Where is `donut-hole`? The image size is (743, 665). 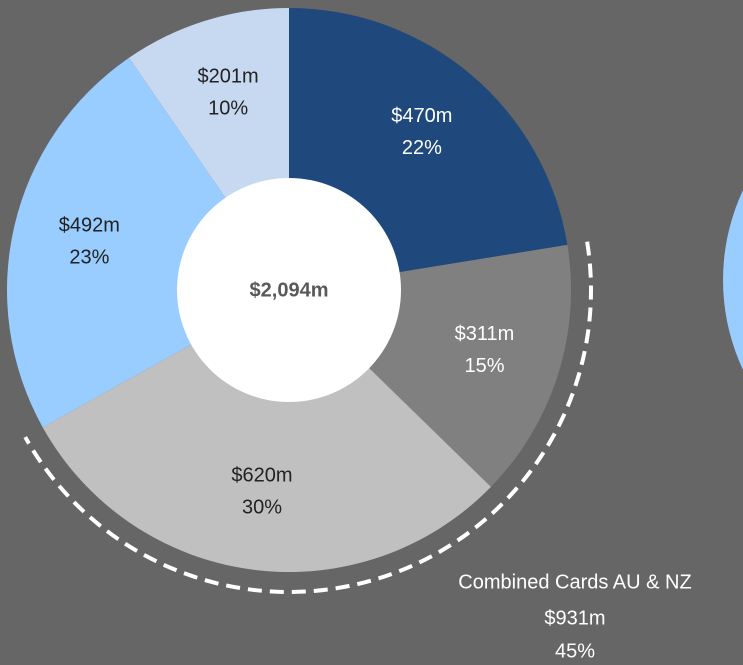 donut-hole is located at coordinates (289, 290).